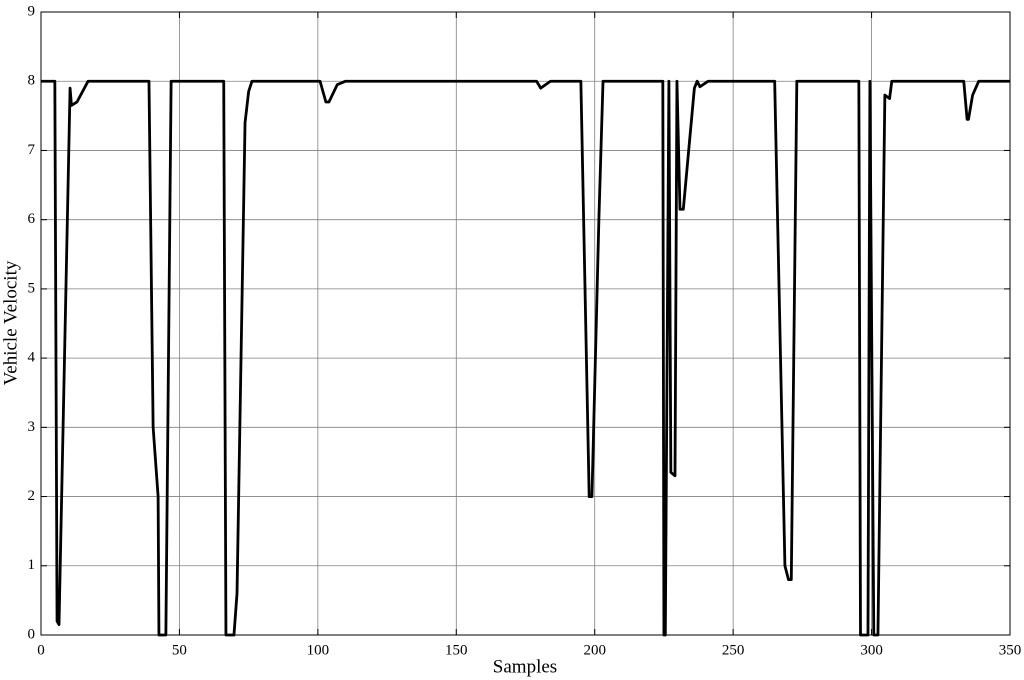 The width and height of the screenshot is (1024, 680). What do you see at coordinates (32, 81) in the screenshot?
I see `y-tick-label: 8` at bounding box center [32, 81].